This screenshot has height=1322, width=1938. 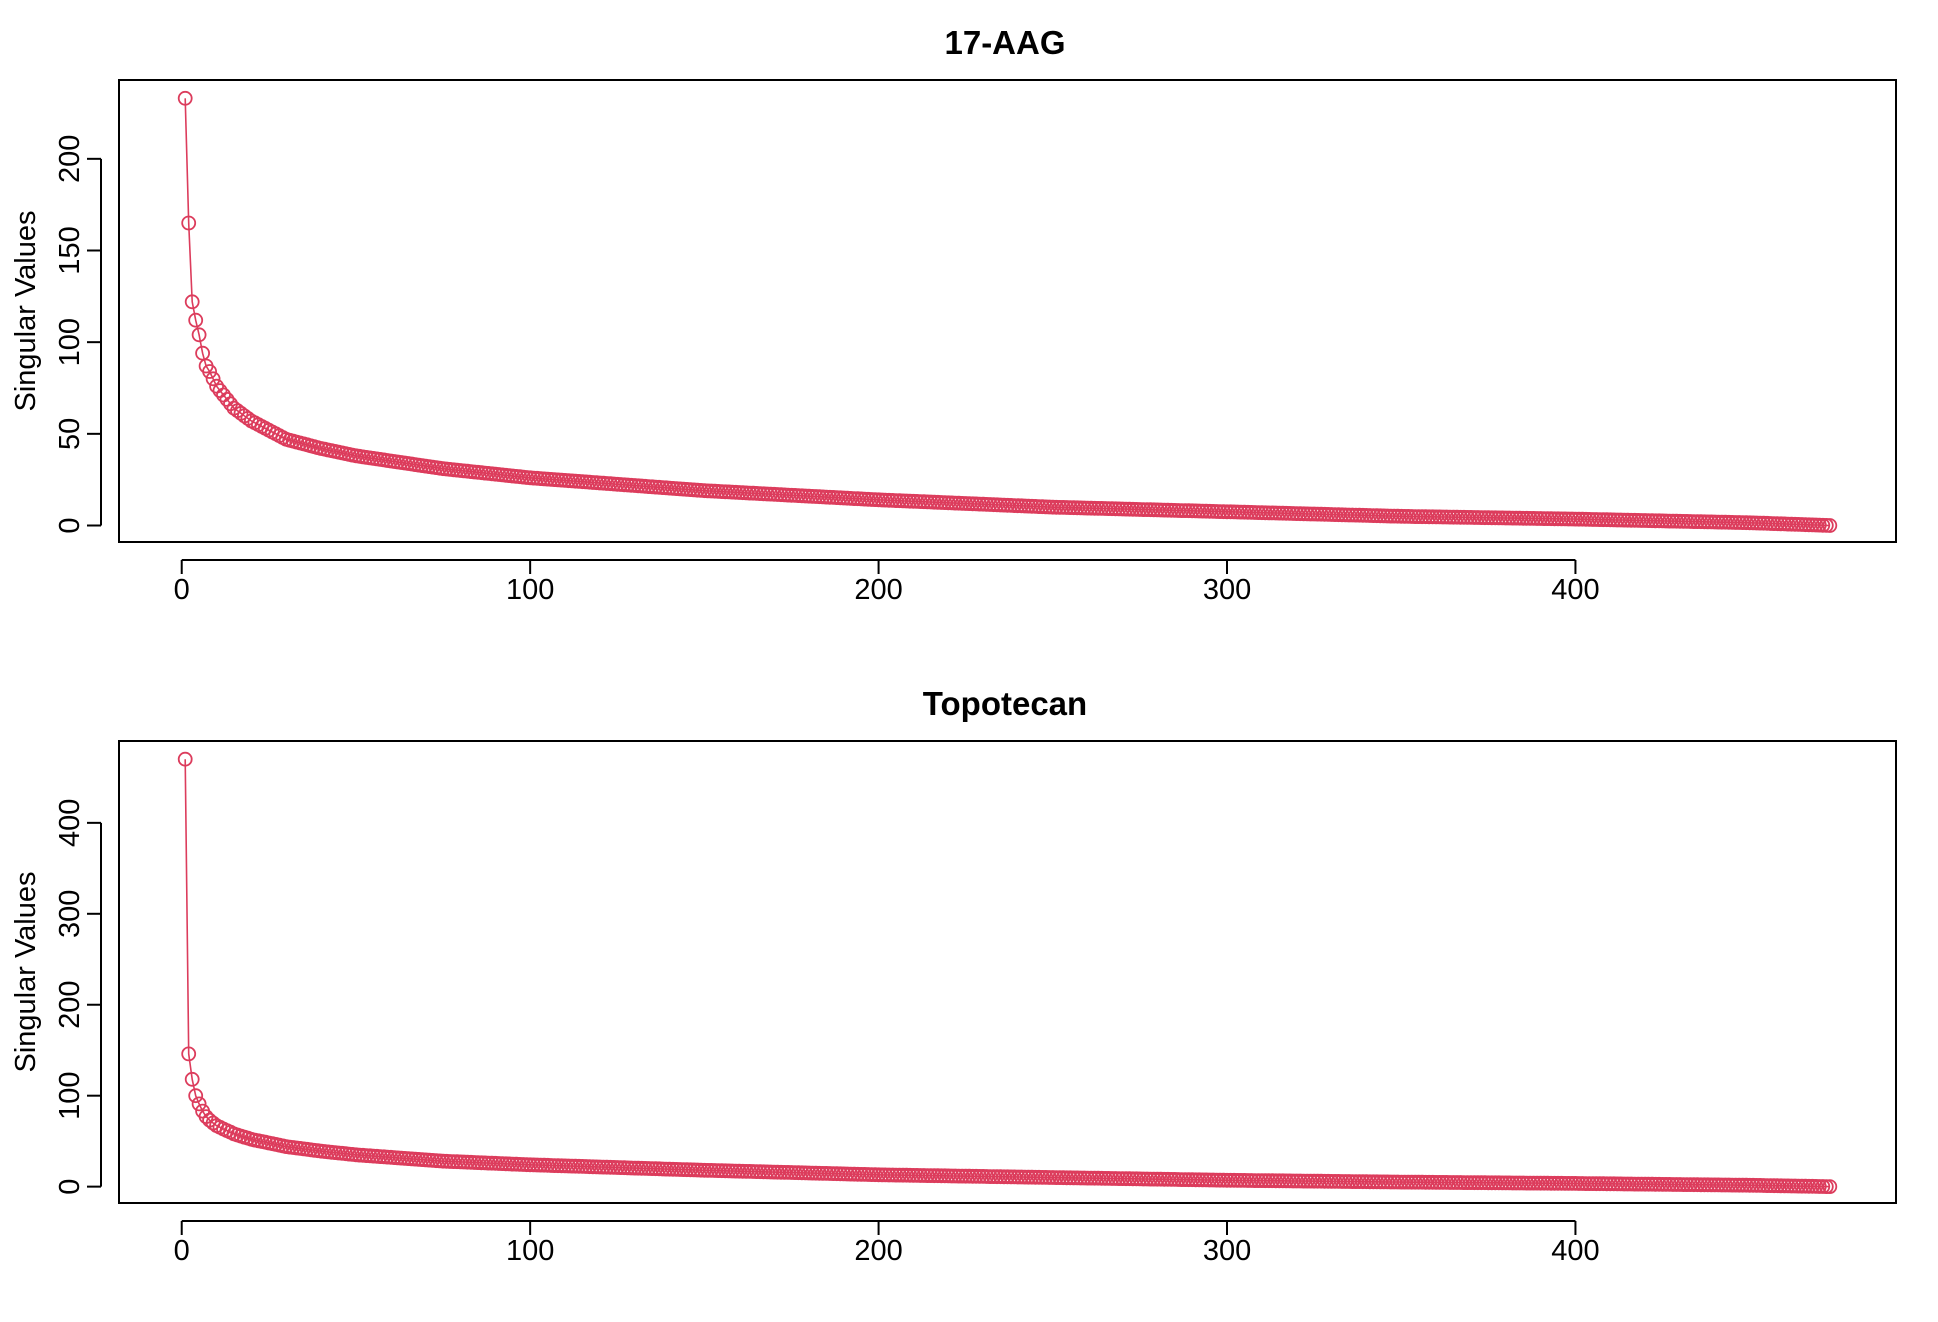 What do you see at coordinates (1004, 42) in the screenshot?
I see `chart-title: 17-AAG` at bounding box center [1004, 42].